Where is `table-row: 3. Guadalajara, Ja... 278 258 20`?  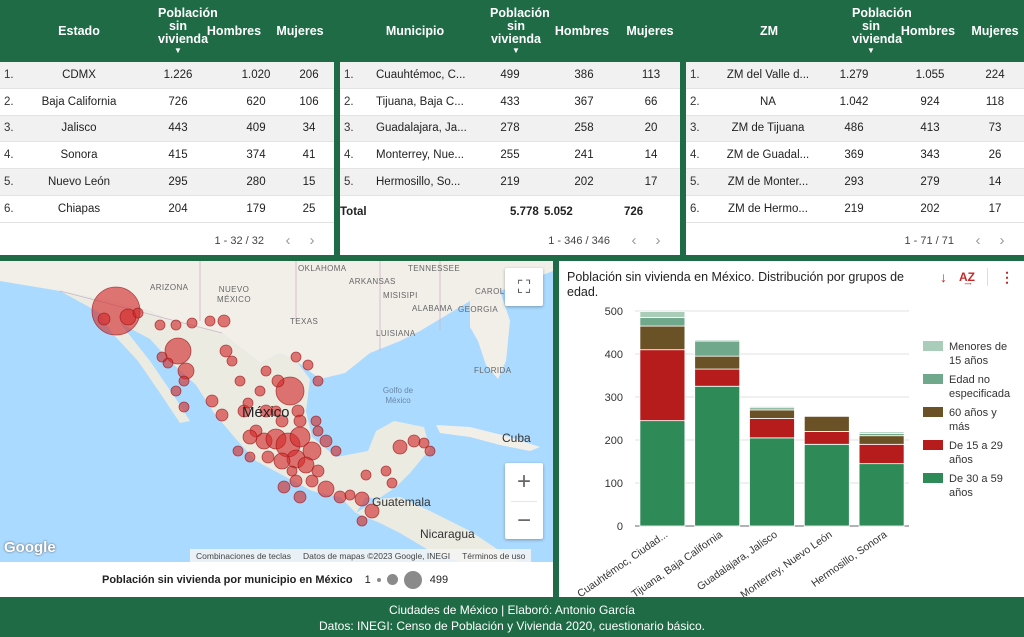
table-row: 3. Guadalajara, Ja... 278 258 20 is located at coordinates (510, 129).